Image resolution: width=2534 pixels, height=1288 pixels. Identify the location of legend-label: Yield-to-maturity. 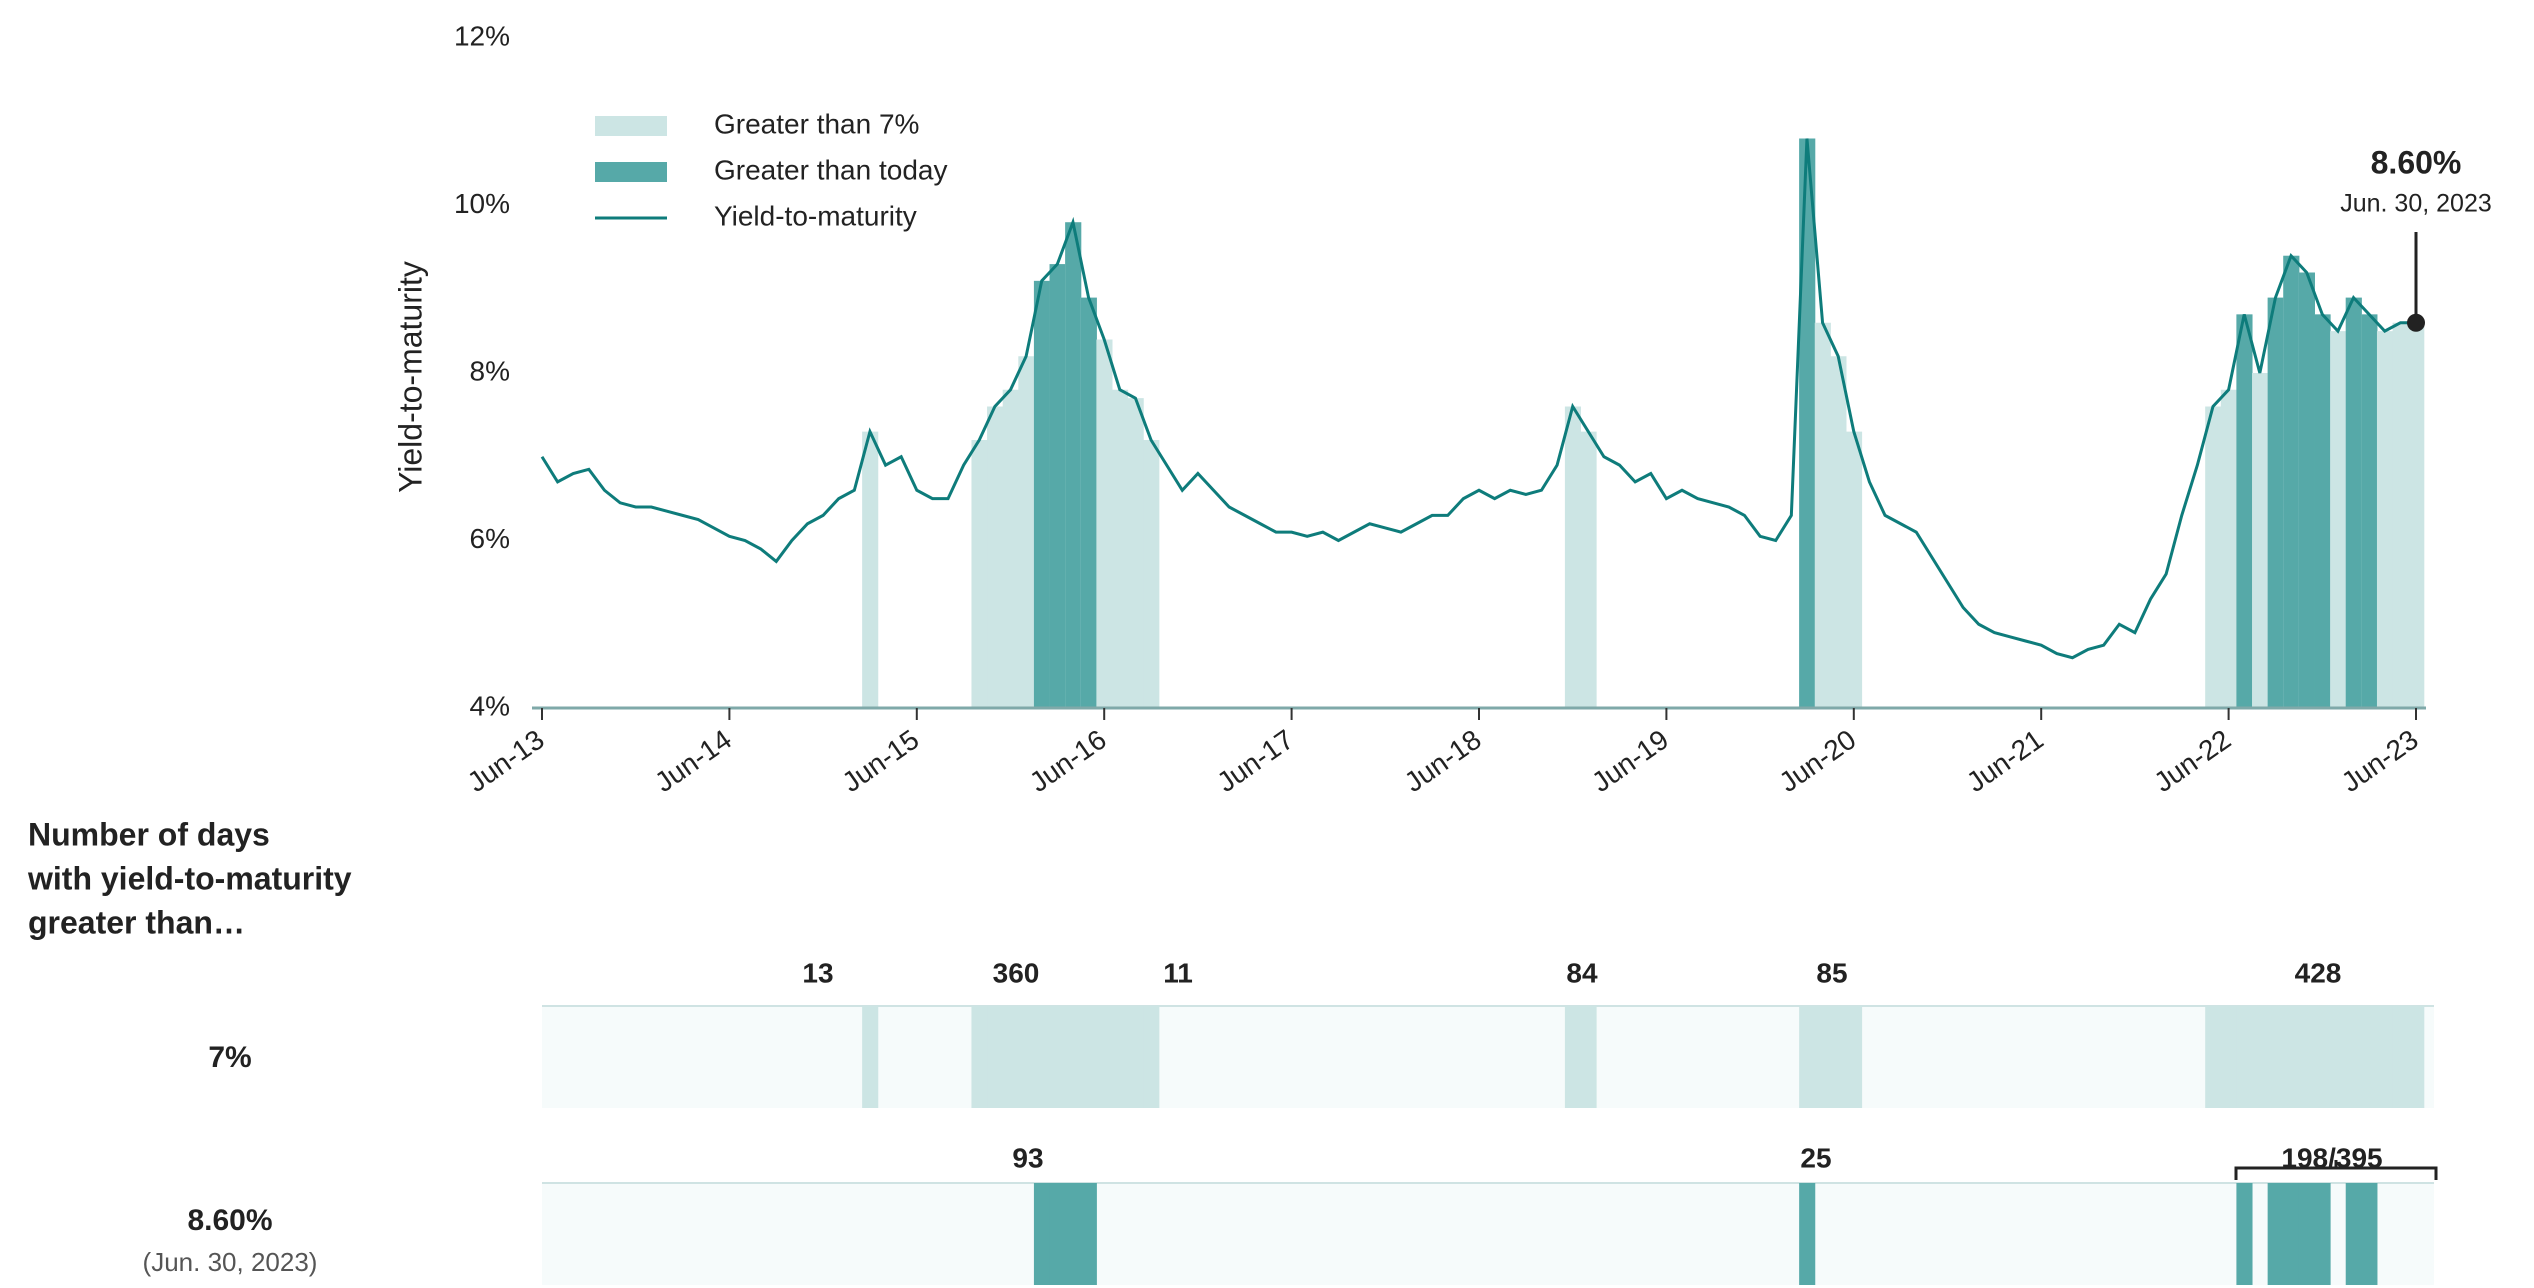
(815, 215).